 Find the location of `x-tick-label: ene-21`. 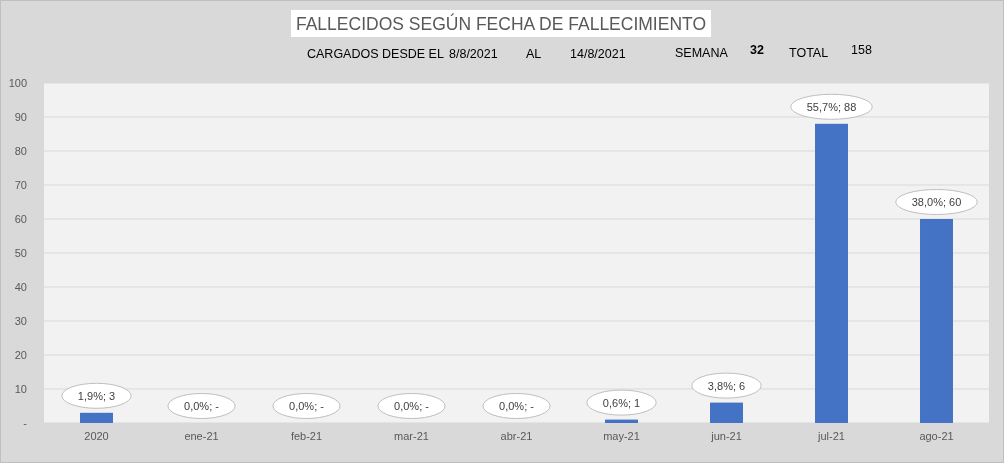

x-tick-label: ene-21 is located at coordinates (201, 435).